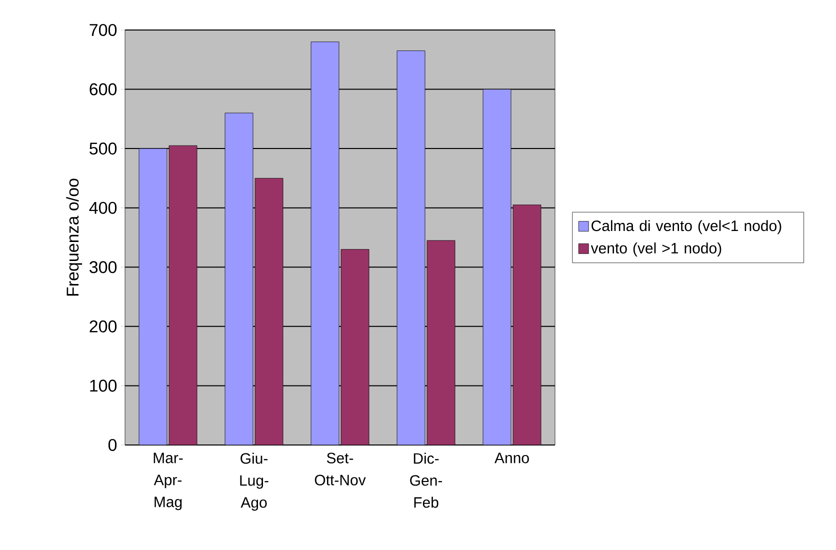 This screenshot has height=550, width=836. What do you see at coordinates (511, 458) in the screenshot?
I see `x-tick-label: Anno` at bounding box center [511, 458].